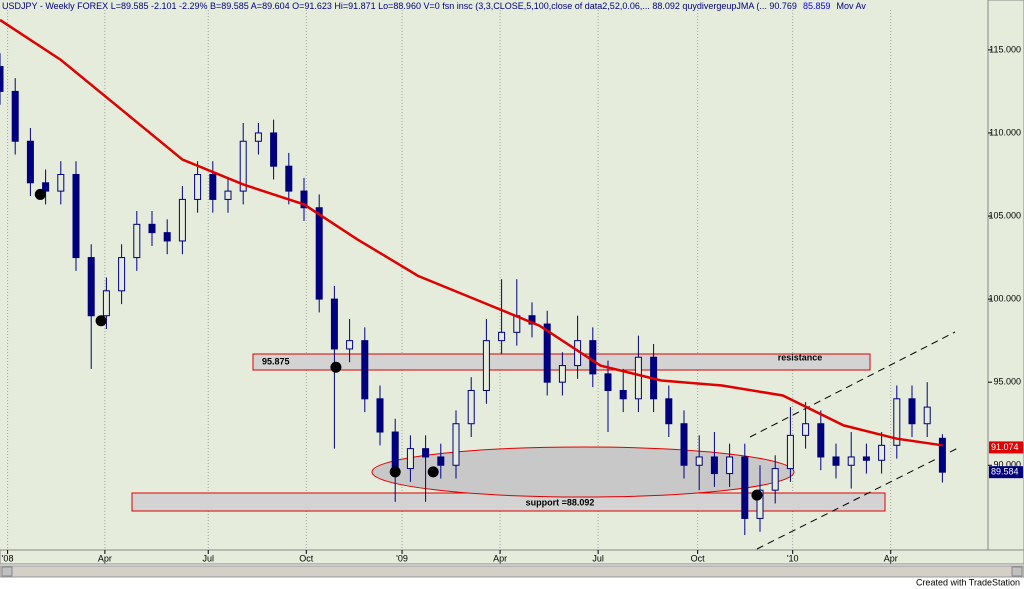 This screenshot has width=1024, height=589. What do you see at coordinates (1005, 275) in the screenshot?
I see `price-axis-panel` at bounding box center [1005, 275].